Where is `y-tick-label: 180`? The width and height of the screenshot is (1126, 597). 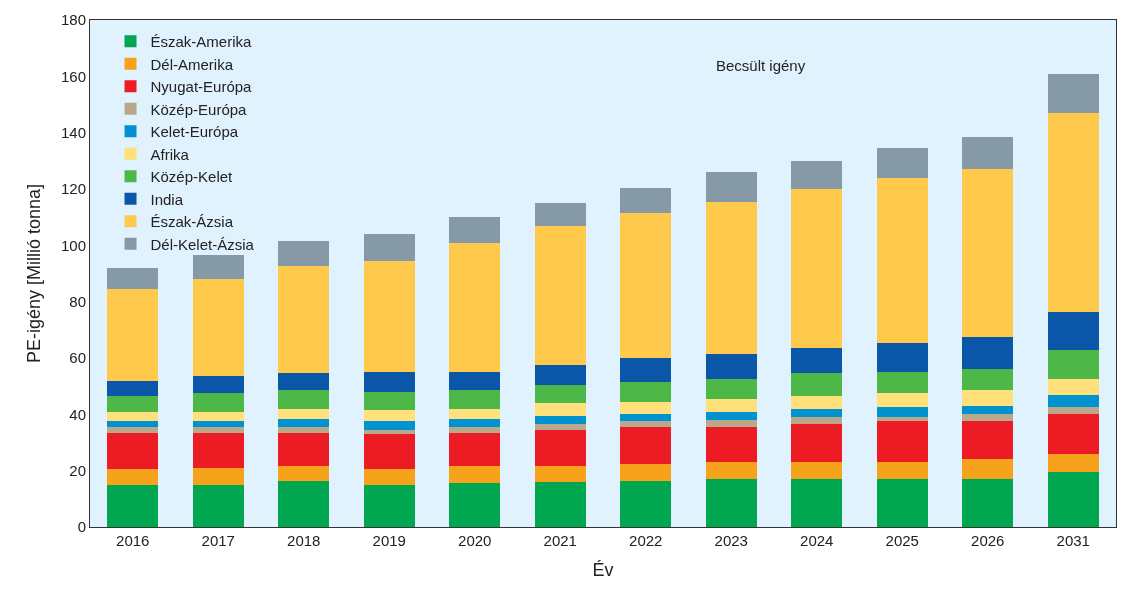
y-tick-label: 180 is located at coordinates (73, 20).